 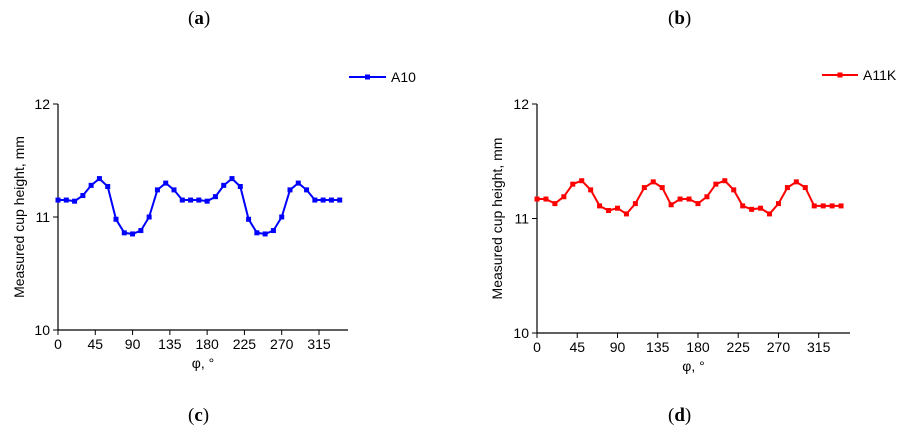 What do you see at coordinates (521, 104) in the screenshot?
I see `y-tick-label: 12` at bounding box center [521, 104].